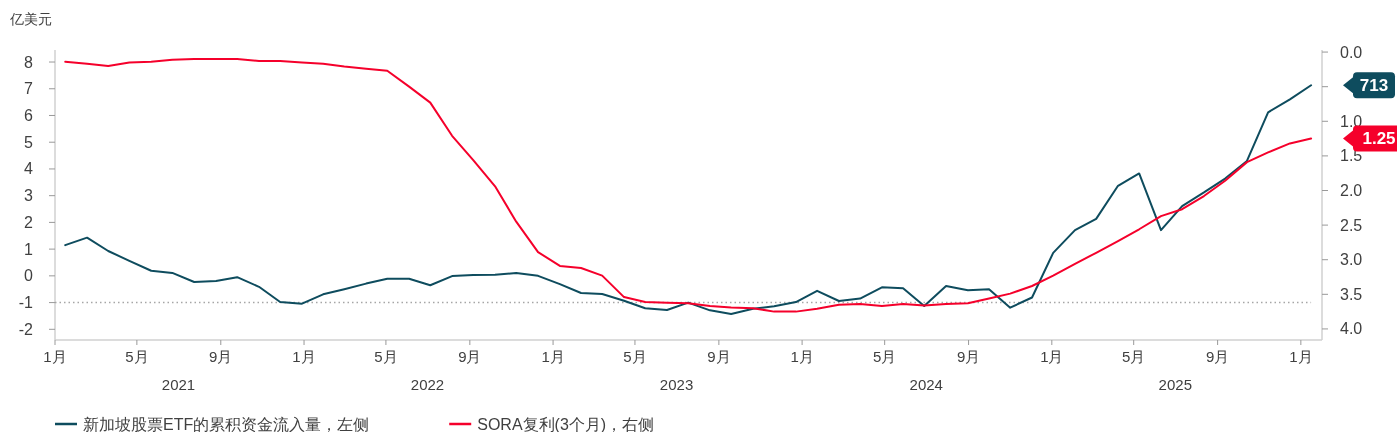  Describe the element at coordinates (427, 384) in the screenshot. I see `year-label: 2022` at that location.